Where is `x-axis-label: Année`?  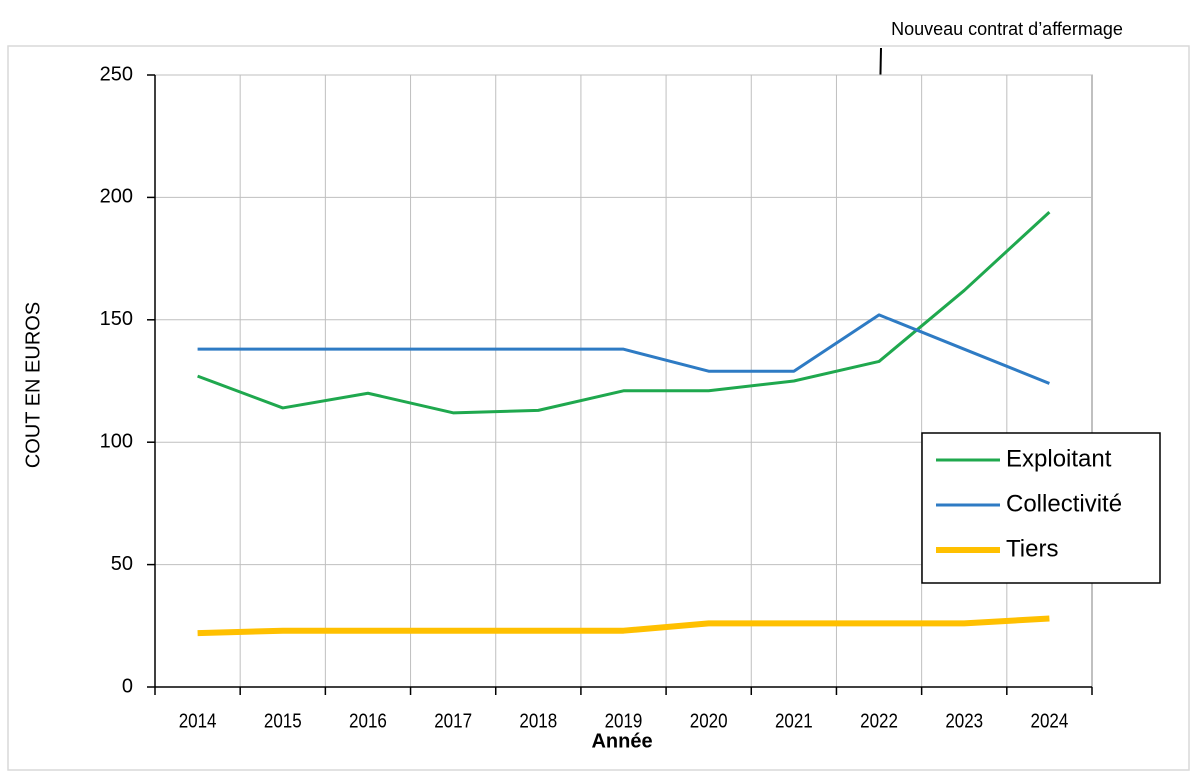 x-axis-label: Année is located at coordinates (621, 741).